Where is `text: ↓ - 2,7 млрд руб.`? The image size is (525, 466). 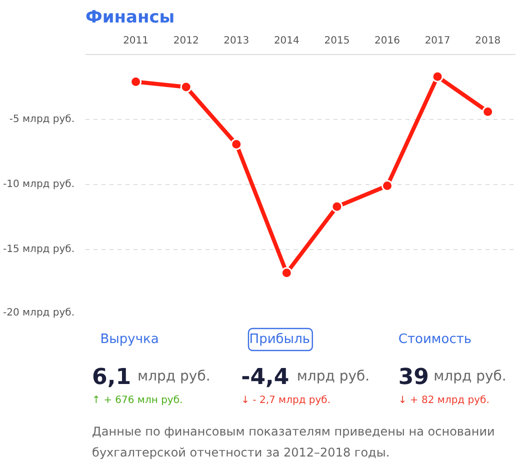
text: ↓ - 2,7 млрд руб. is located at coordinates (286, 400).